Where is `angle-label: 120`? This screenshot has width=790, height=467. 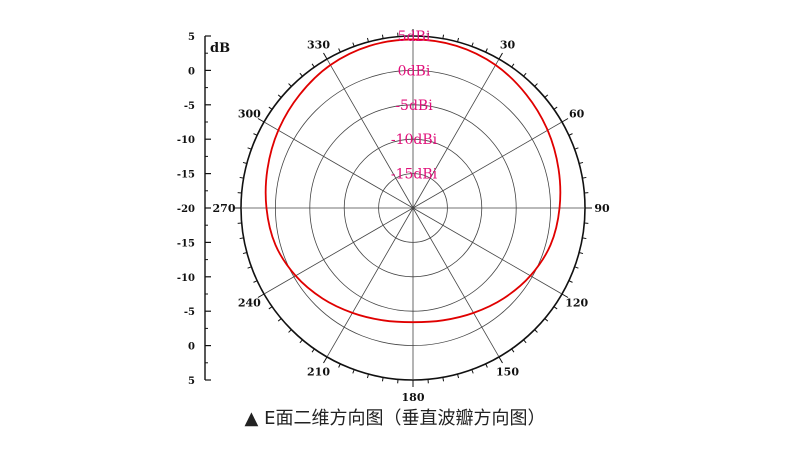
angle-label: 120 is located at coordinates (576, 303).